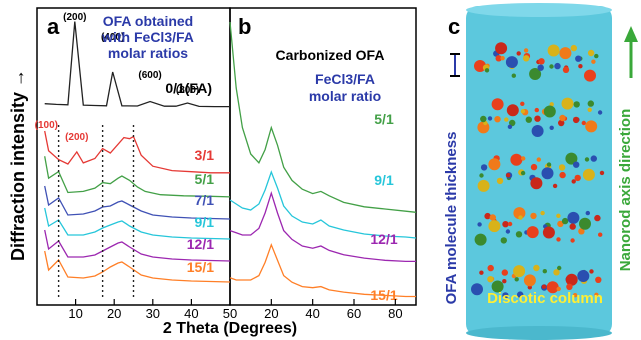 Image resolution: width=641 pixels, height=340 pixels. What do you see at coordinates (271, 313) in the screenshot?
I see `tick-label-b-0: 20` at bounding box center [271, 313].